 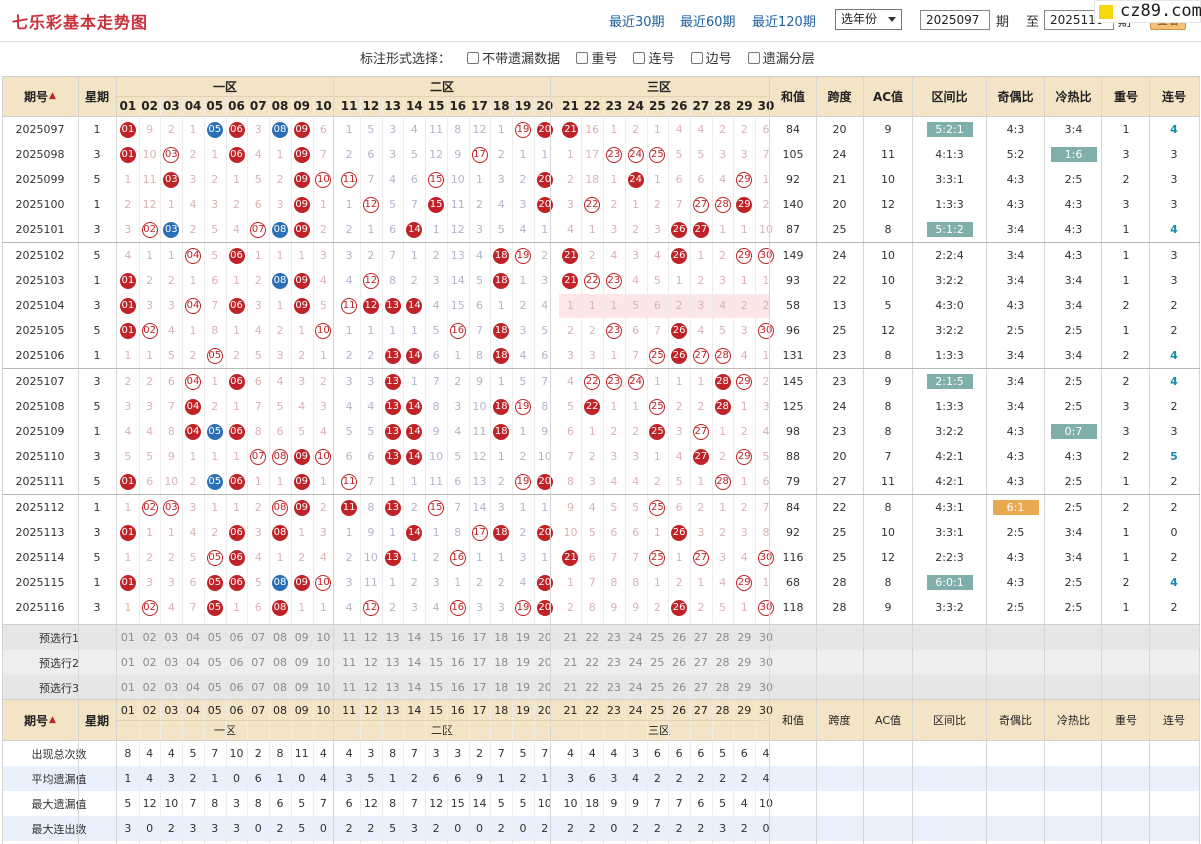 I want to click on recent-120-link: 最近120期, so click(x=784, y=22).